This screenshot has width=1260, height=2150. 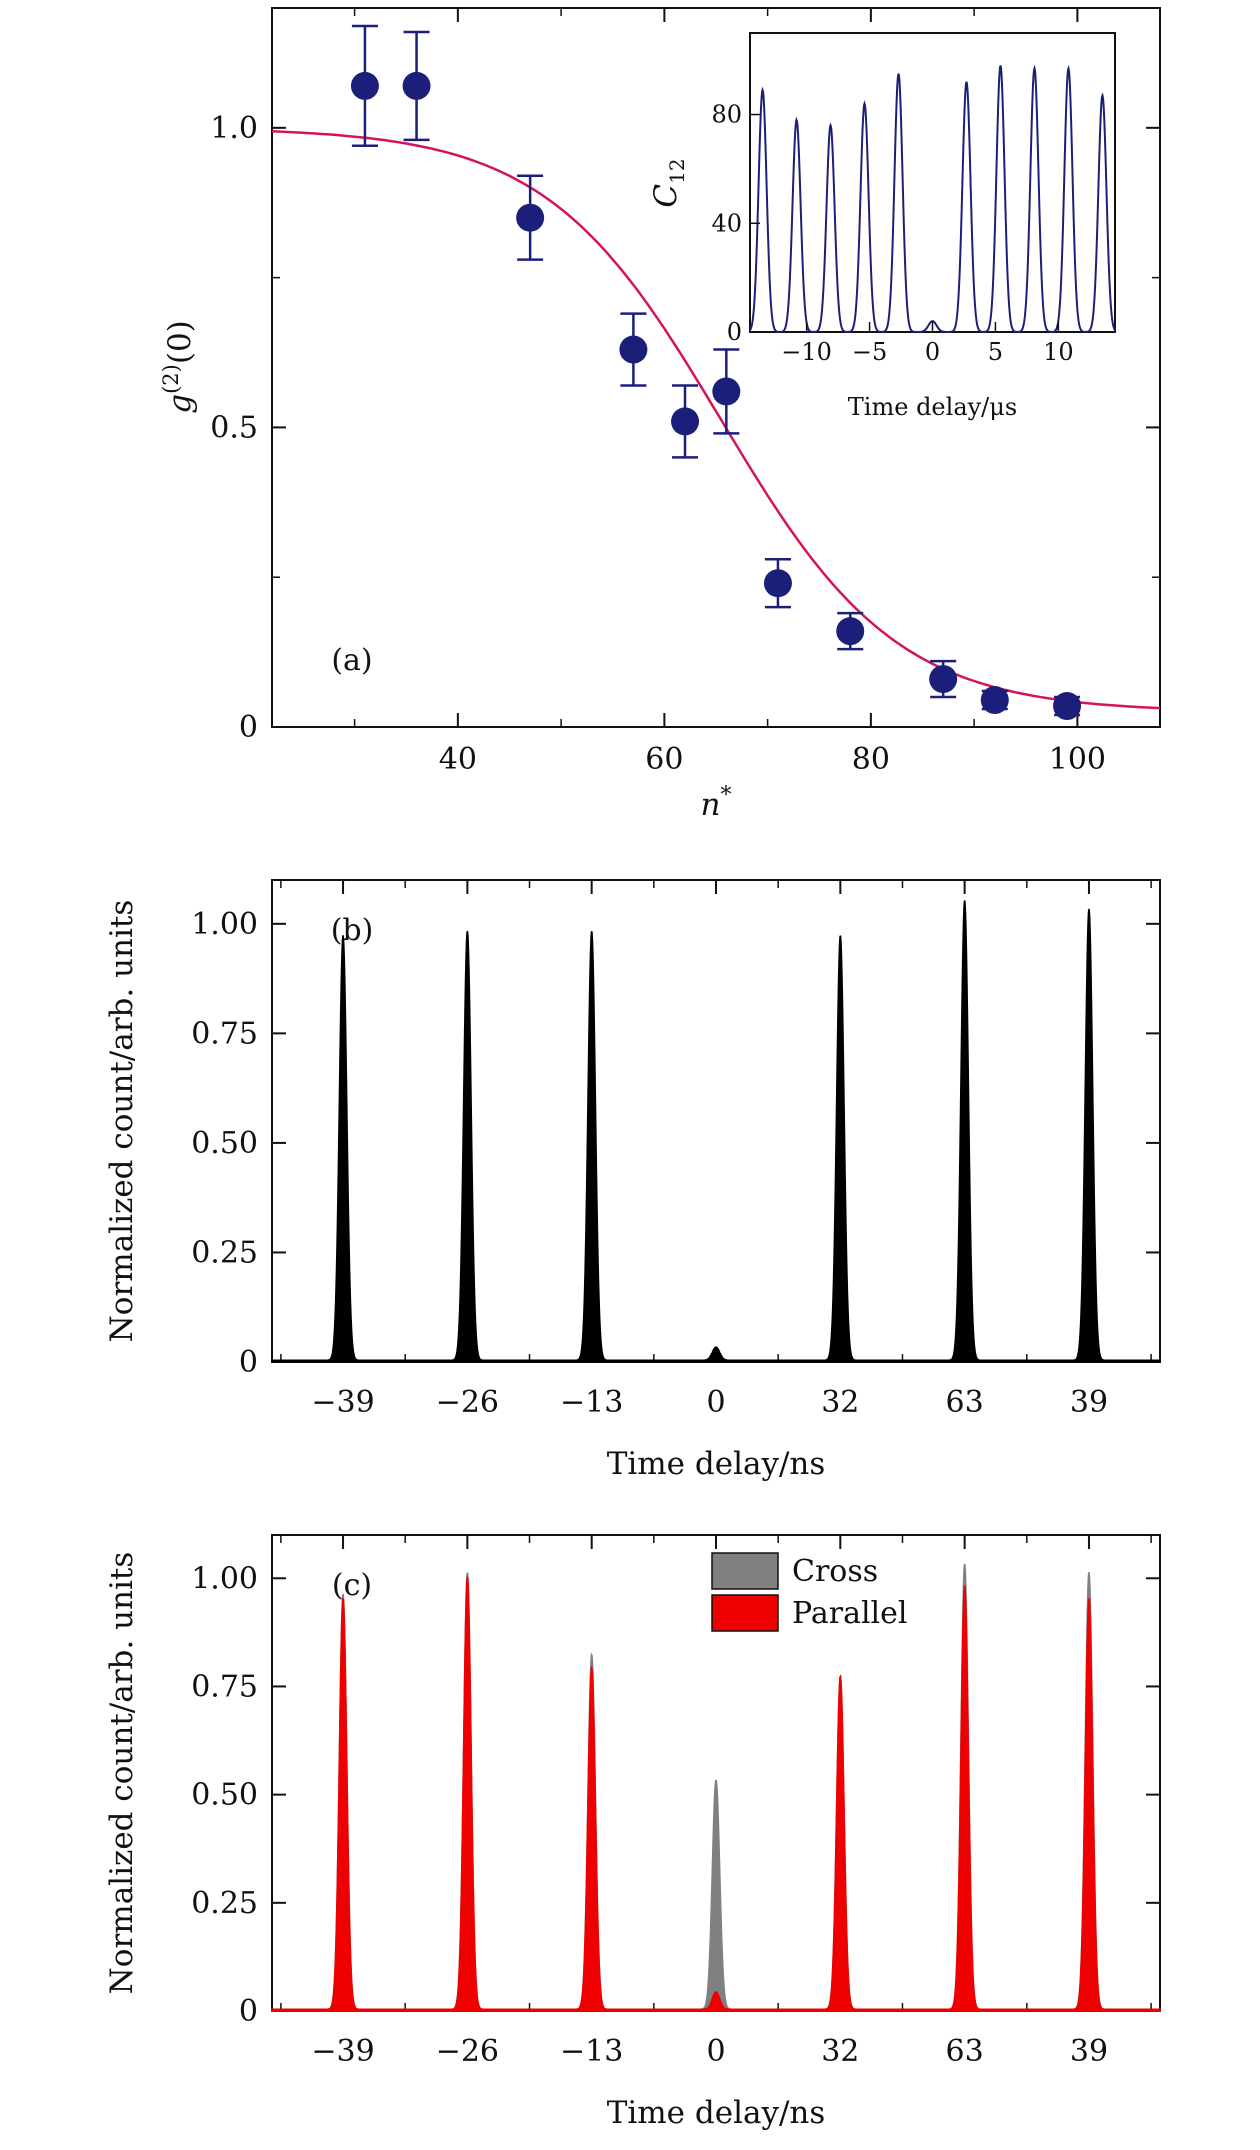 I want to click on legend-label: Cross, so click(x=835, y=1571).